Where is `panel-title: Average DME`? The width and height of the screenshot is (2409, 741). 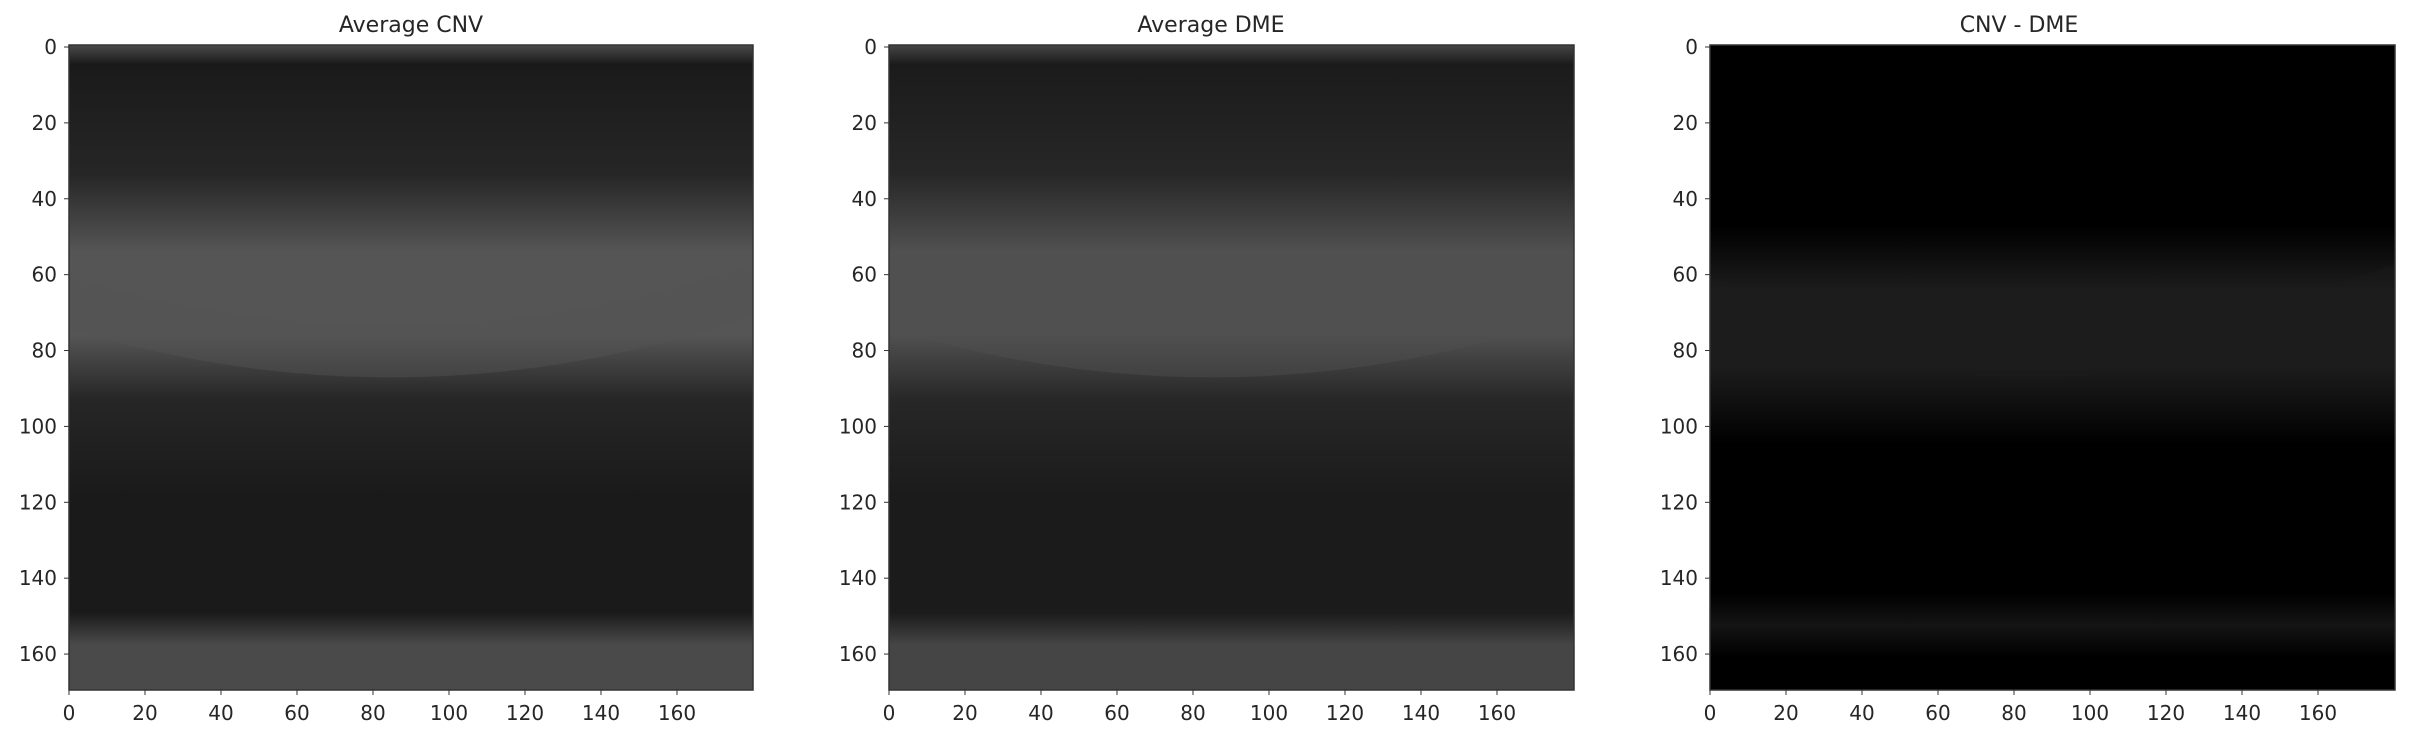
panel-title: Average DME is located at coordinates (1210, 25).